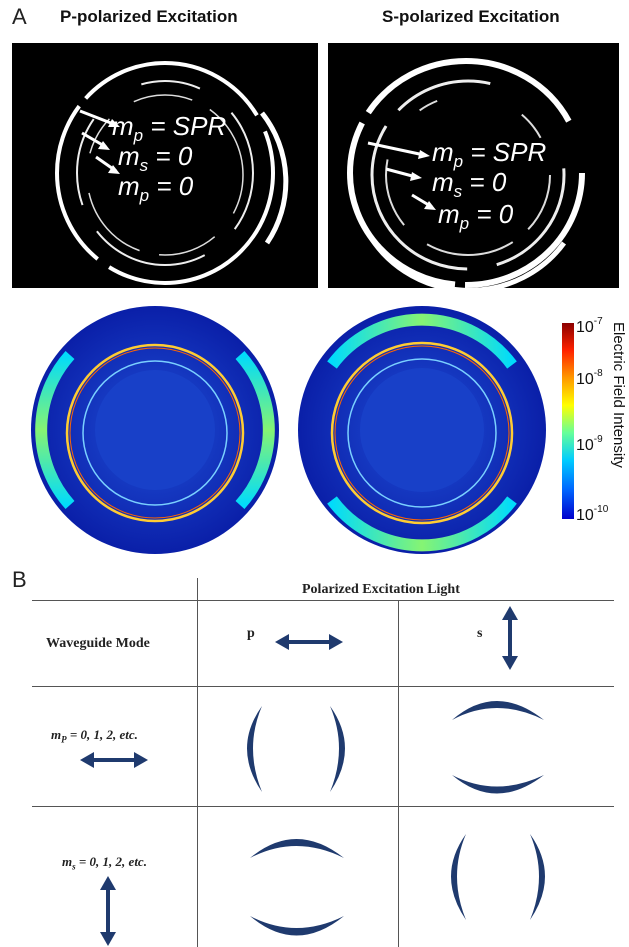 The image size is (629, 947). Describe the element at coordinates (592, 514) in the screenshot. I see `colorbar-tick-1e-10: 10⁻¹⁰` at that location.